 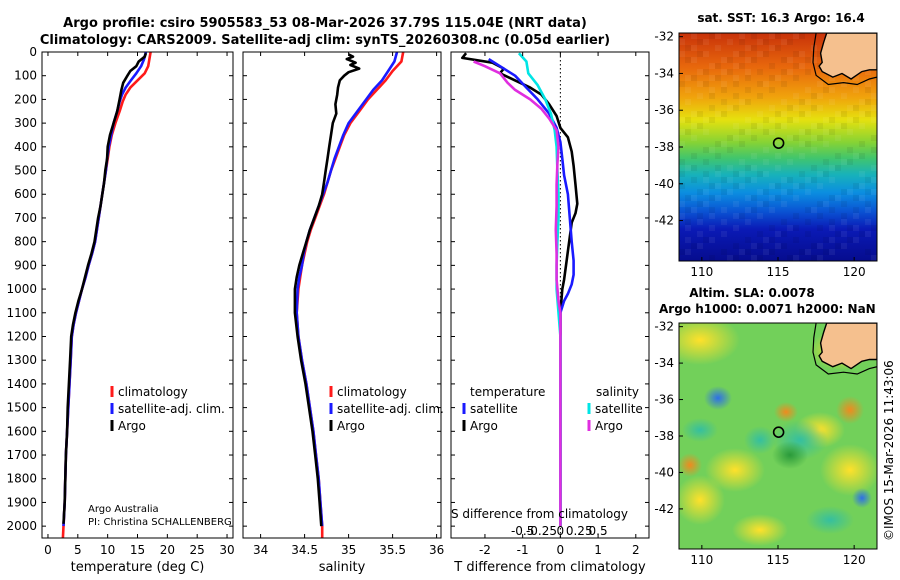 I want to click on legend-label-argo: Argo, so click(x=351, y=426).